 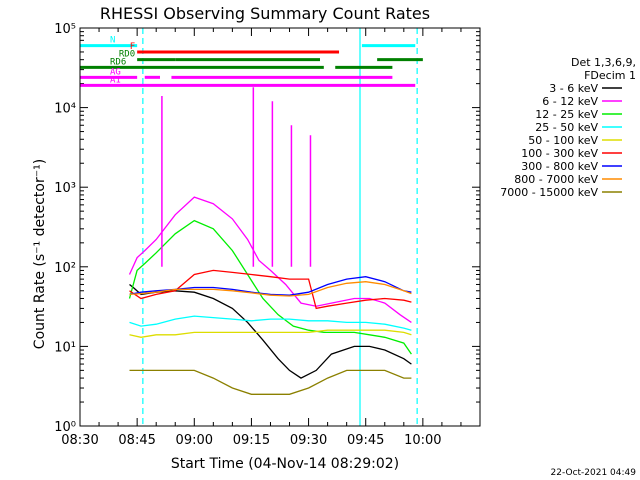 What do you see at coordinates (556, 179) in the screenshot?
I see `legend-item-label: 800 - 7000 keV` at bounding box center [556, 179].